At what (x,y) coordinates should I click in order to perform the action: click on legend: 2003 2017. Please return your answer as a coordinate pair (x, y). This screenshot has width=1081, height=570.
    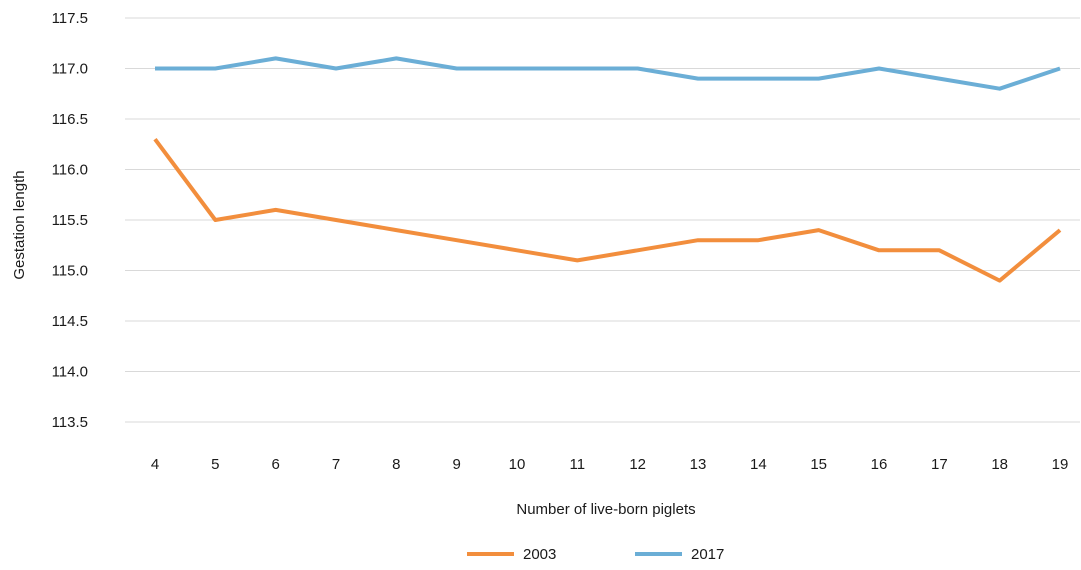
    Looking at the image, I should click on (595, 554).